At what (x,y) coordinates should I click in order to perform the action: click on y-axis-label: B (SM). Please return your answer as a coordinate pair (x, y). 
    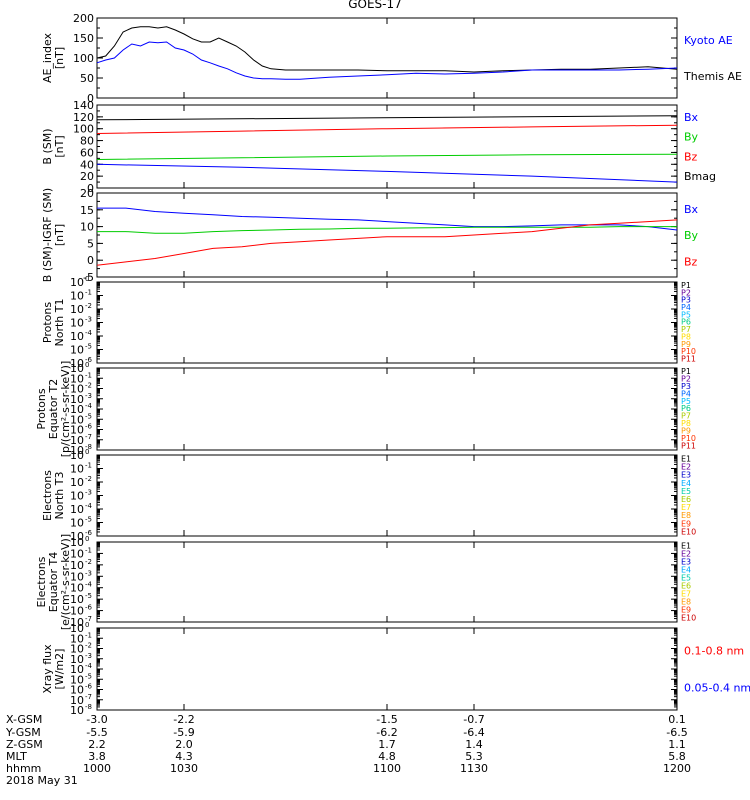
    Looking at the image, I should click on (47, 146).